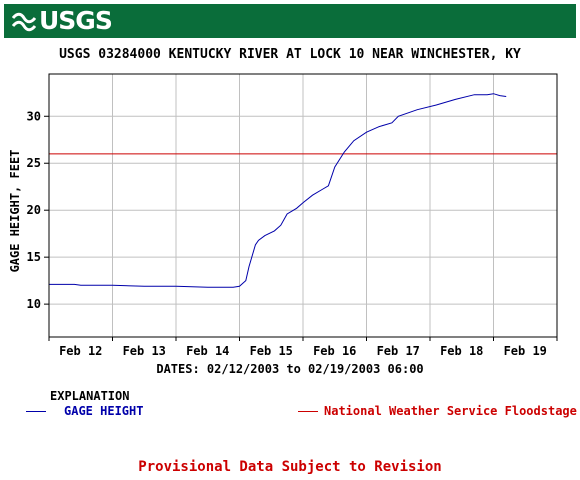  What do you see at coordinates (290, 467) in the screenshot?
I see `provisional-notice: Provisional Data Subject to Revision` at bounding box center [290, 467].